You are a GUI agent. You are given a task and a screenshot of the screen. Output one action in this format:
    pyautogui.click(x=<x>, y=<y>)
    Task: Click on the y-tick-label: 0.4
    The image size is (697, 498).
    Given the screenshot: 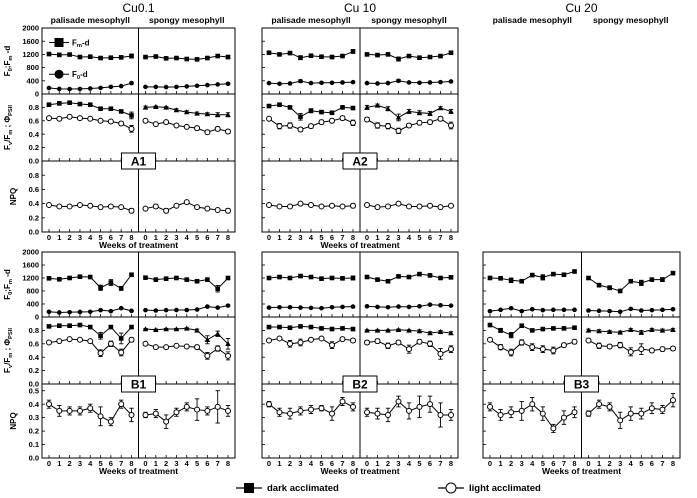 What is the action you would take?
    pyautogui.click(x=34, y=134)
    